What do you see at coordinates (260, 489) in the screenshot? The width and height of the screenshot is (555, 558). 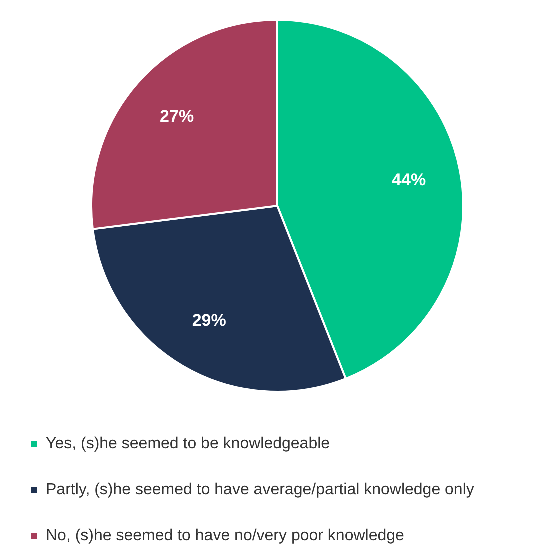 I see `legend-label: Partly, (s)he seemed to have average/partial knowledge only` at bounding box center [260, 489].